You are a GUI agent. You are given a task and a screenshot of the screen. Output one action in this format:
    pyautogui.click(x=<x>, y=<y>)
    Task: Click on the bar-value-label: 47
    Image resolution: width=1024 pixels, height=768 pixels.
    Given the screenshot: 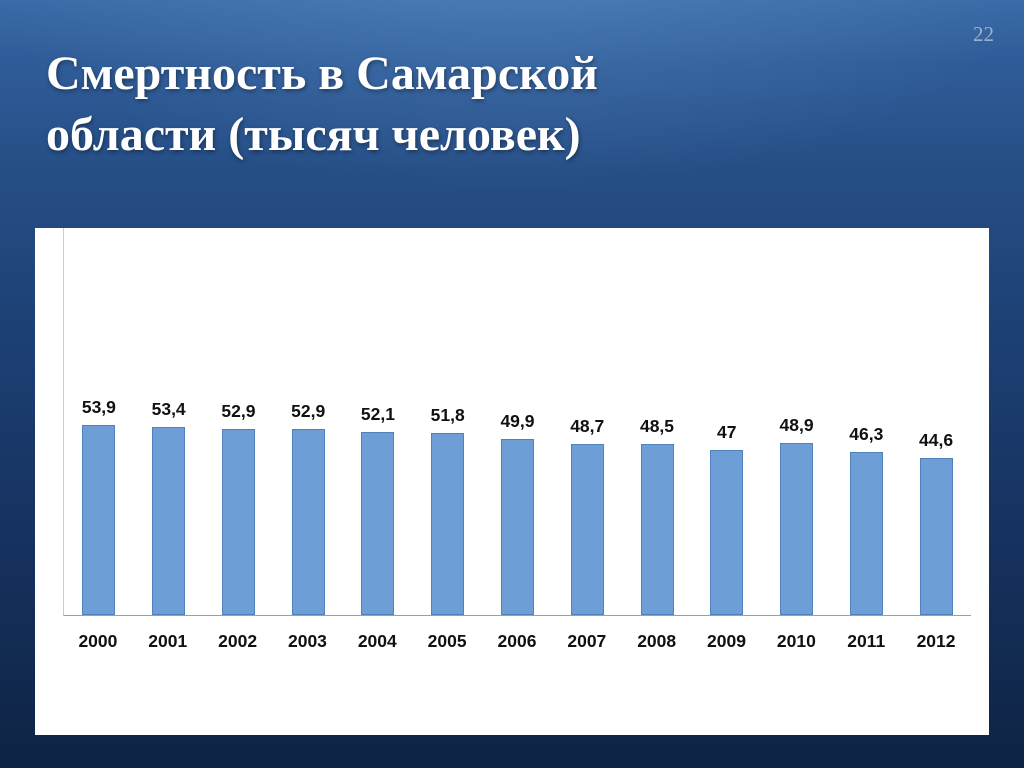 What is the action you would take?
    pyautogui.click(x=727, y=432)
    